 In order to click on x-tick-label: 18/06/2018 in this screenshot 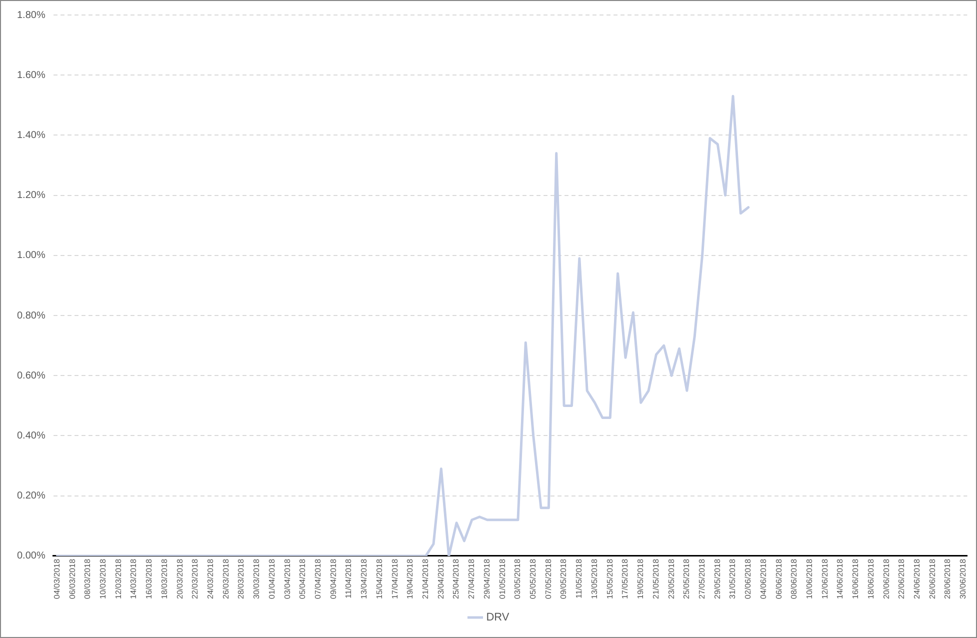, I will do `click(871, 579)`.